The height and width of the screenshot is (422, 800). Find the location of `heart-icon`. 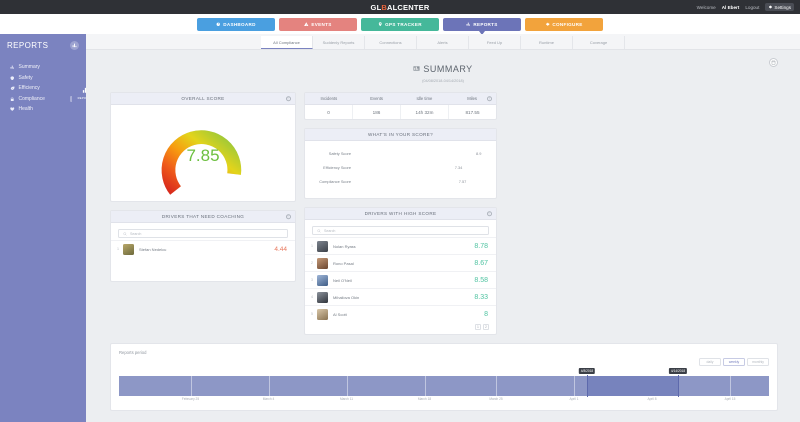

heart-icon is located at coordinates (12, 109).